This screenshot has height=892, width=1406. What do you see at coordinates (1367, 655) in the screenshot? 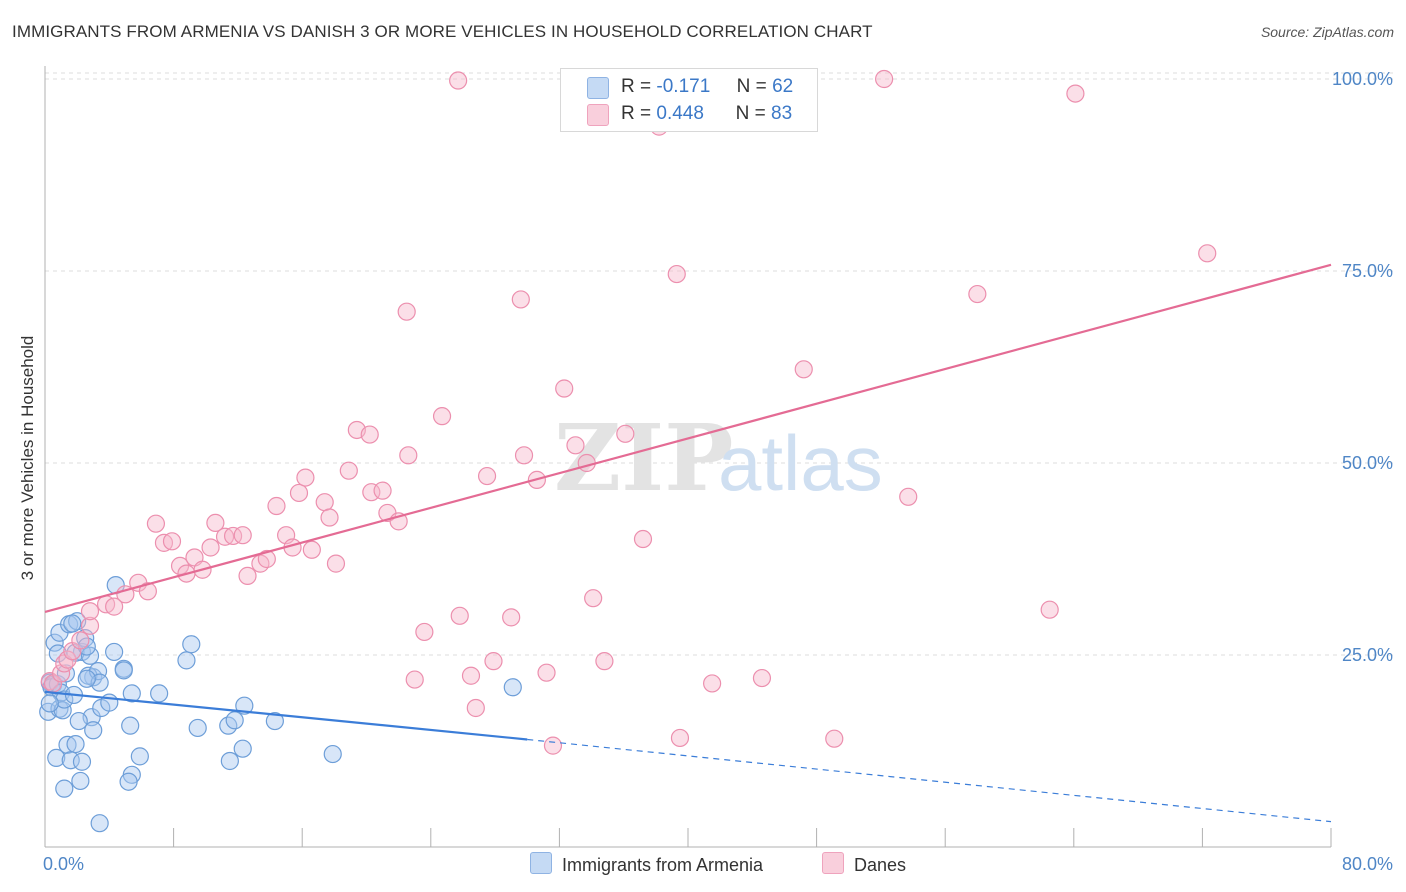
I see `y-tick-label: 25.0%` at bounding box center [1367, 655].